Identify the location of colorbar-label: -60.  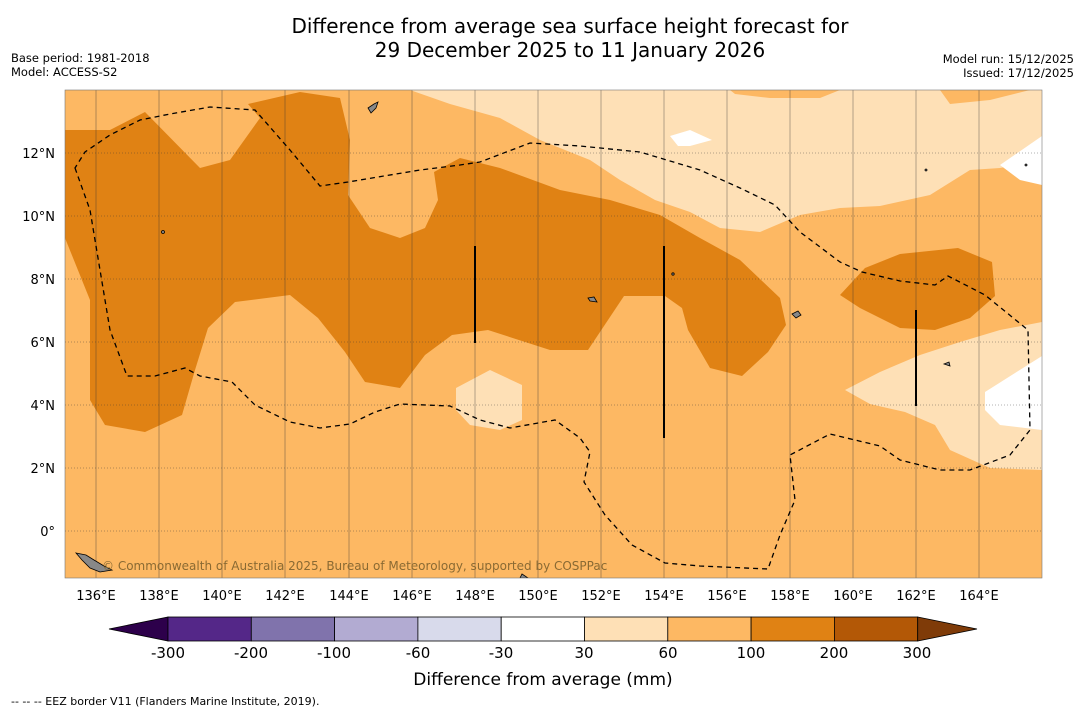
(418, 653).